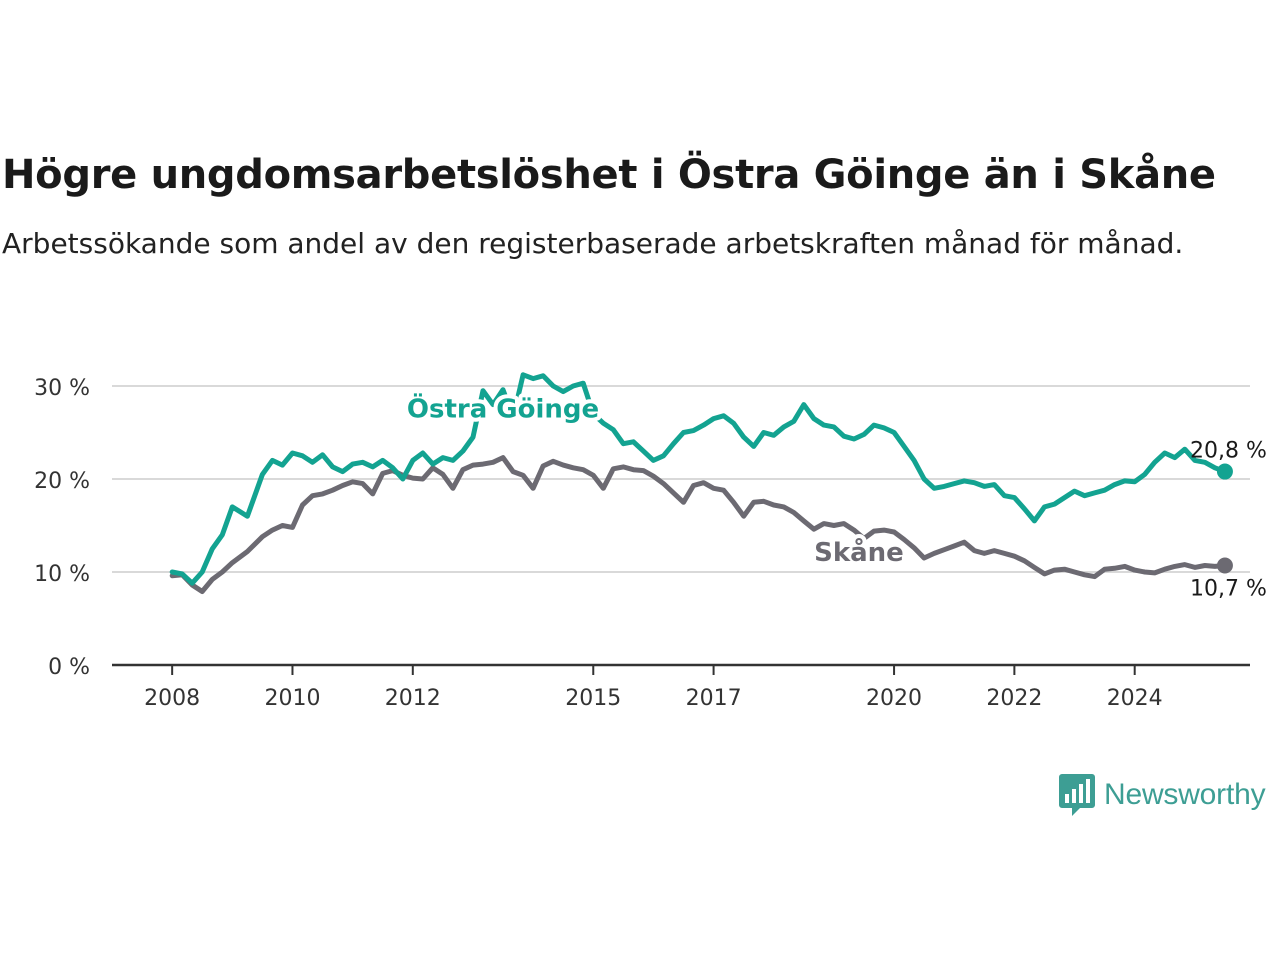 The image size is (1280, 960). I want to click on y-tick-label: 10 %, so click(62, 574).